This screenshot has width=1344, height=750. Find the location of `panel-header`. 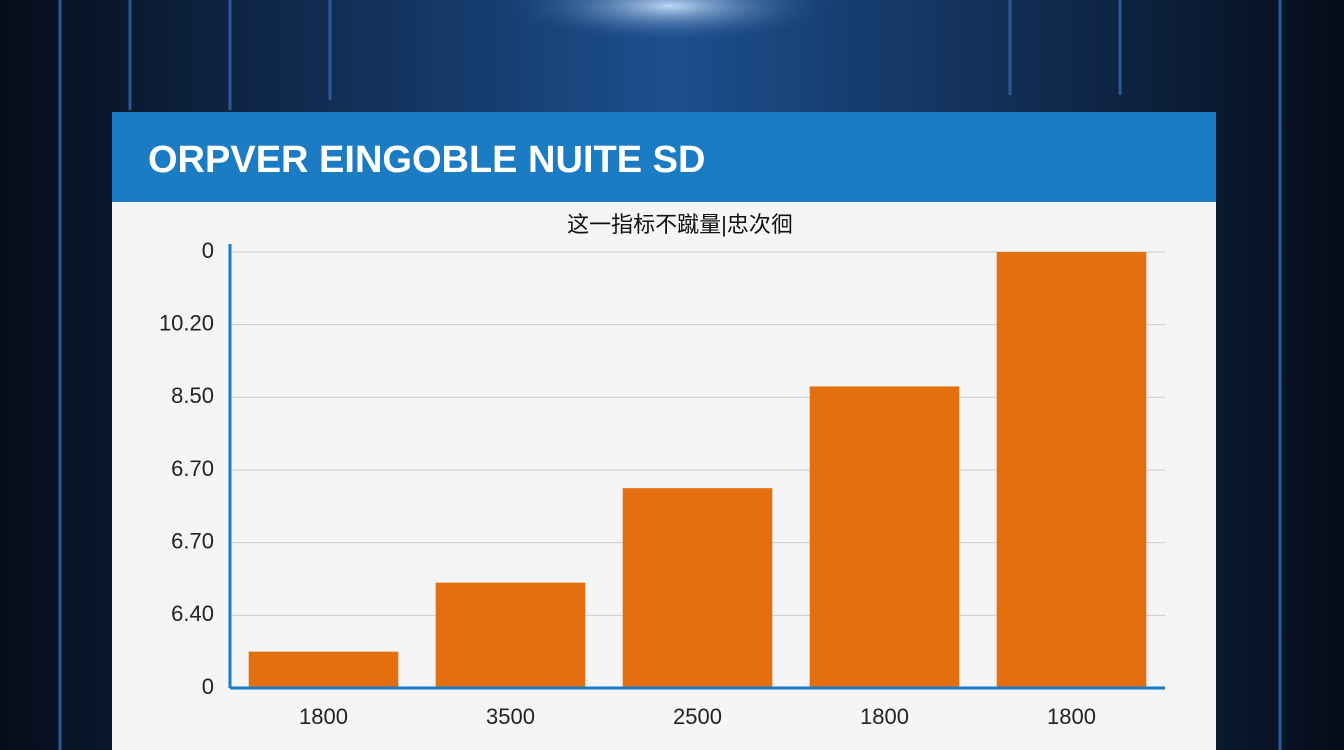

panel-header is located at coordinates (664, 157).